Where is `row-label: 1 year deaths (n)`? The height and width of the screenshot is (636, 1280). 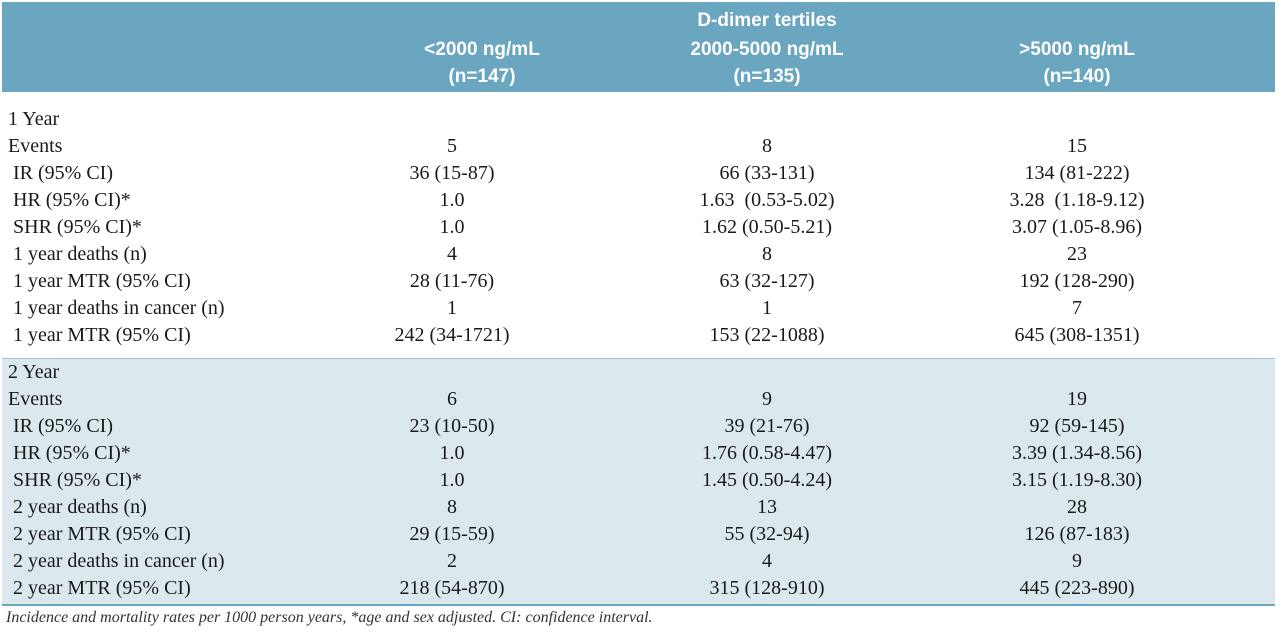 row-label: 1 year deaths (n) is located at coordinates (77, 254).